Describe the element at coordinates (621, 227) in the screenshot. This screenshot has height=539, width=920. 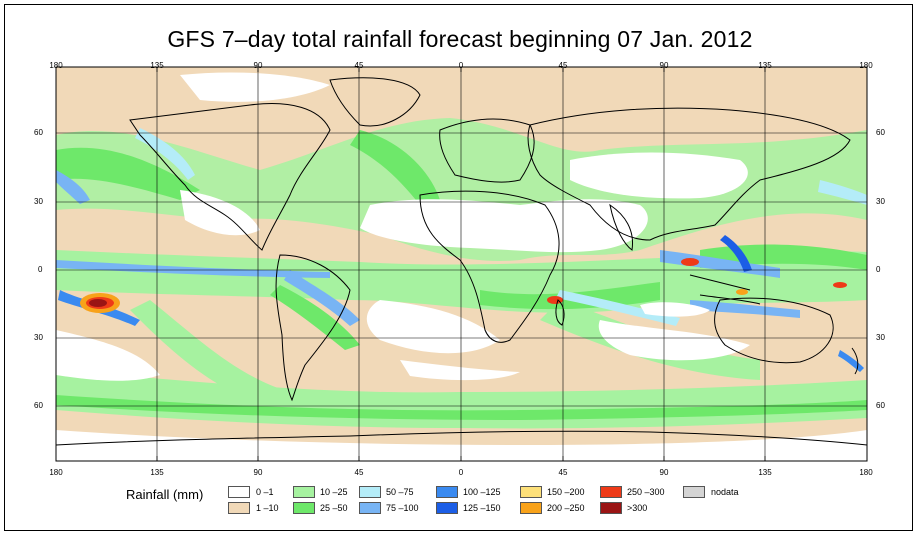
I see `india-outline` at that location.